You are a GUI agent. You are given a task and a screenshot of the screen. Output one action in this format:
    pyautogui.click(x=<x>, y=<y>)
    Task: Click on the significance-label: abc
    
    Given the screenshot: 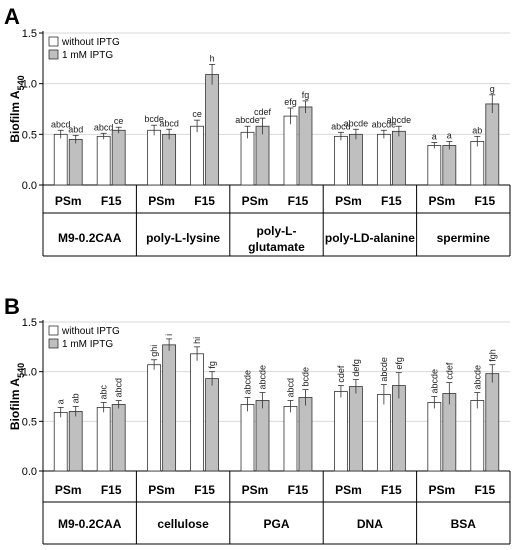 What is the action you would take?
    pyautogui.click(x=104, y=391)
    